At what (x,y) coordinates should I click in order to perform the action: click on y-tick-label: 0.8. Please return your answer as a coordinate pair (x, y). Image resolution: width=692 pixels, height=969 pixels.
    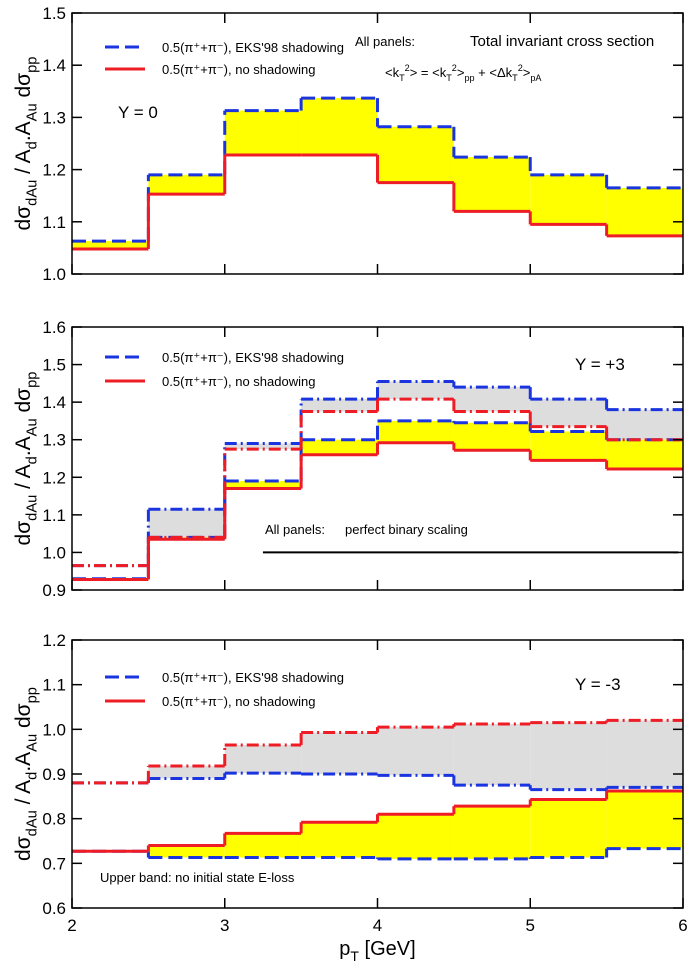
    Looking at the image, I should click on (54, 819).